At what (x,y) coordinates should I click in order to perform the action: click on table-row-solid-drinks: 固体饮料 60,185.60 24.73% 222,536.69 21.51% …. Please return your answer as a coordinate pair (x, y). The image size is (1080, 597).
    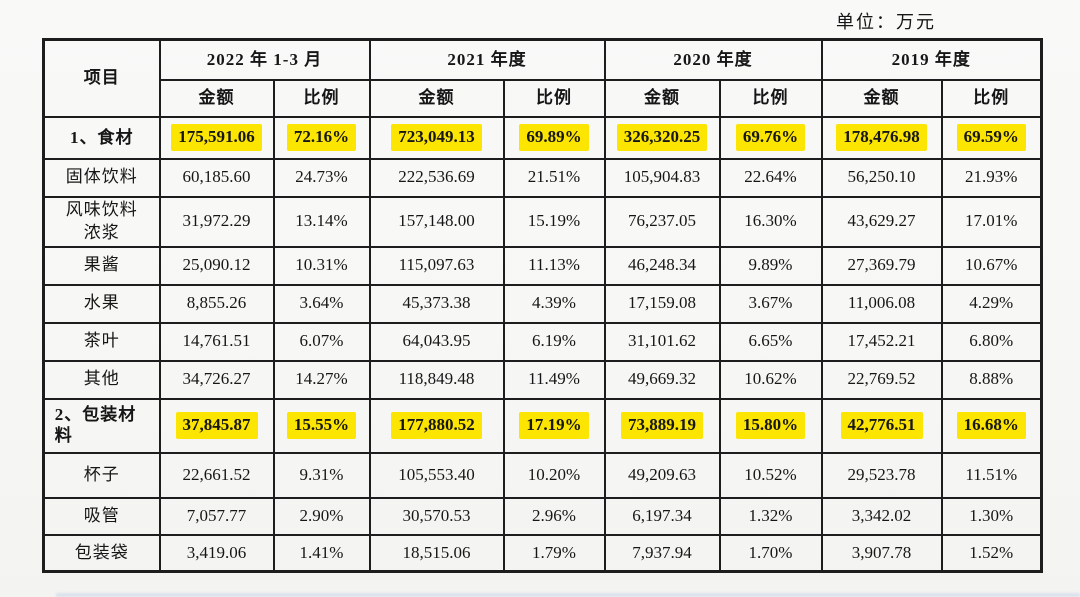
    Looking at the image, I should click on (542, 177).